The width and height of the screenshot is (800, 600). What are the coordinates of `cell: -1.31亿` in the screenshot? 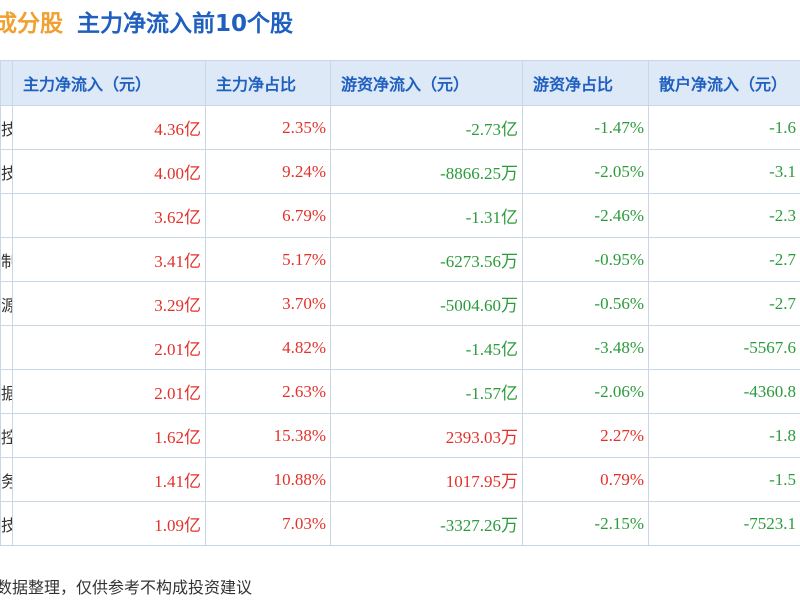 It's located at (426, 215).